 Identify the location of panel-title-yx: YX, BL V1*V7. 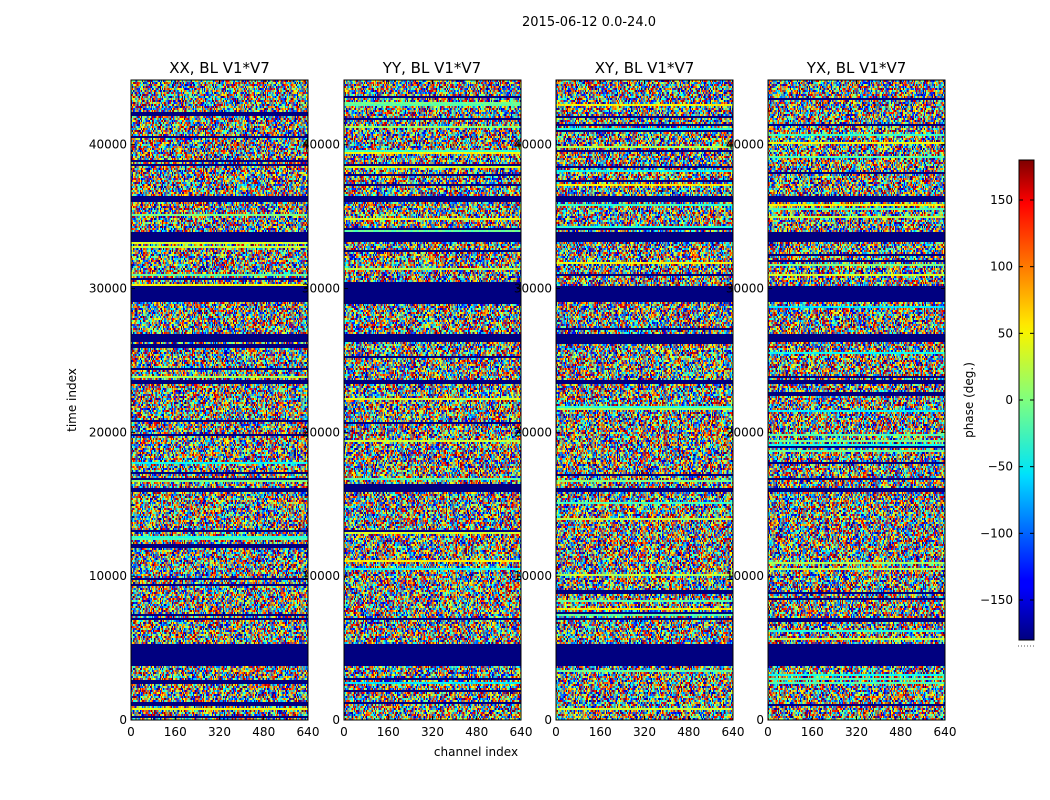
(856, 68).